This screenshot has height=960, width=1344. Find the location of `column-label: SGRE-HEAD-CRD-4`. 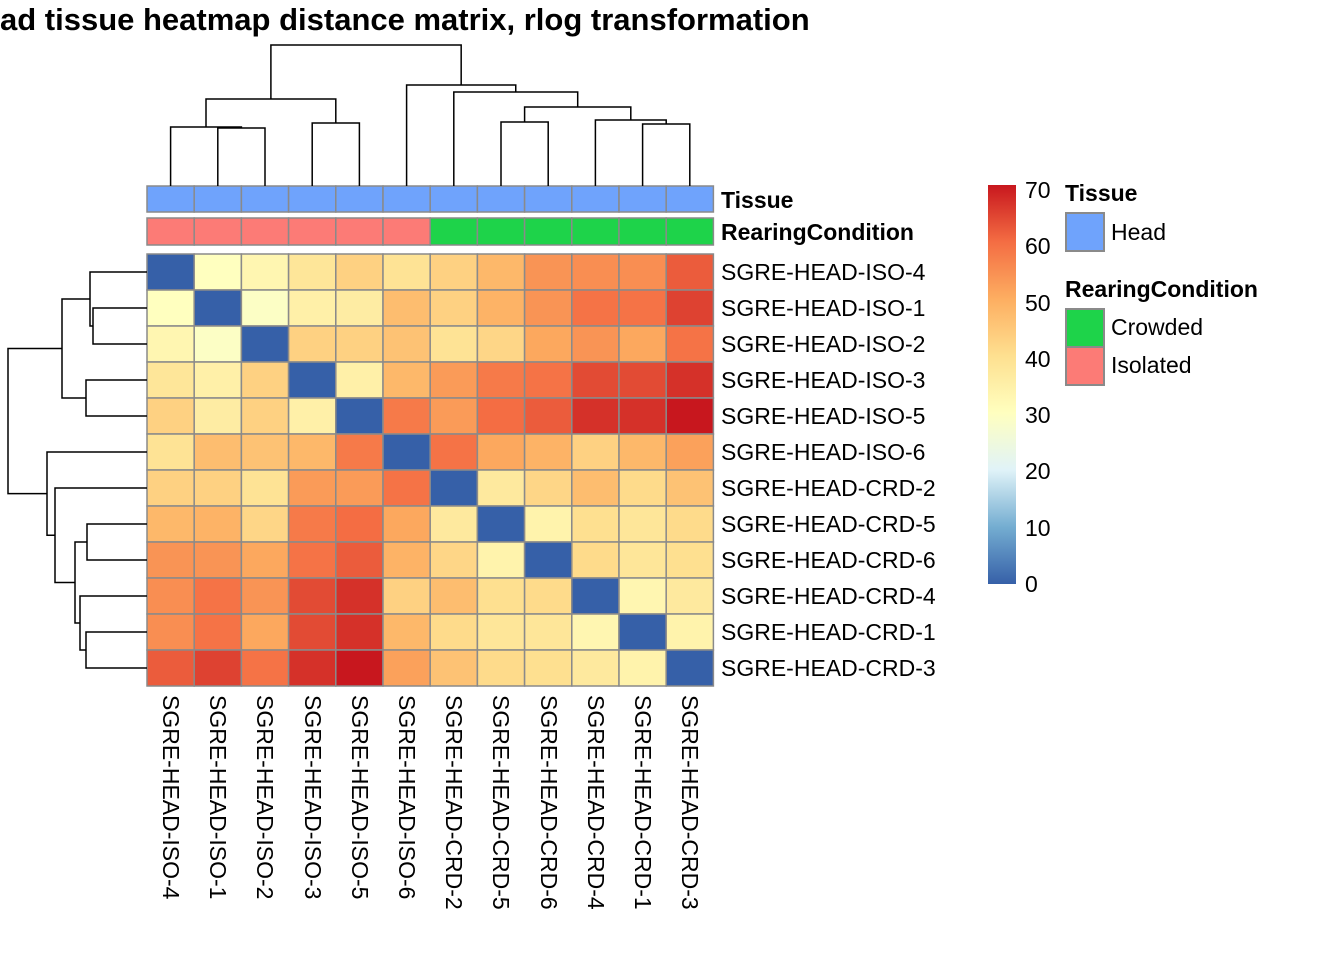

column-label: SGRE-HEAD-CRD-4 is located at coordinates (595, 802).